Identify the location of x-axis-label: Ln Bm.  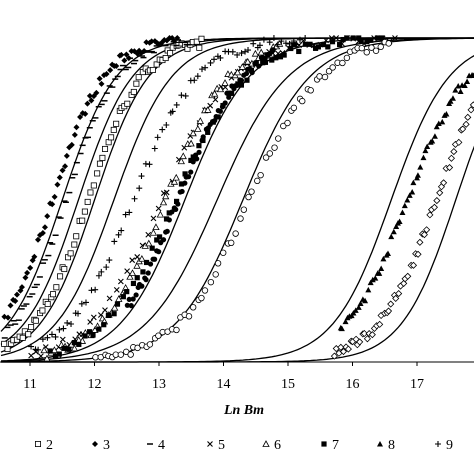
(243, 410).